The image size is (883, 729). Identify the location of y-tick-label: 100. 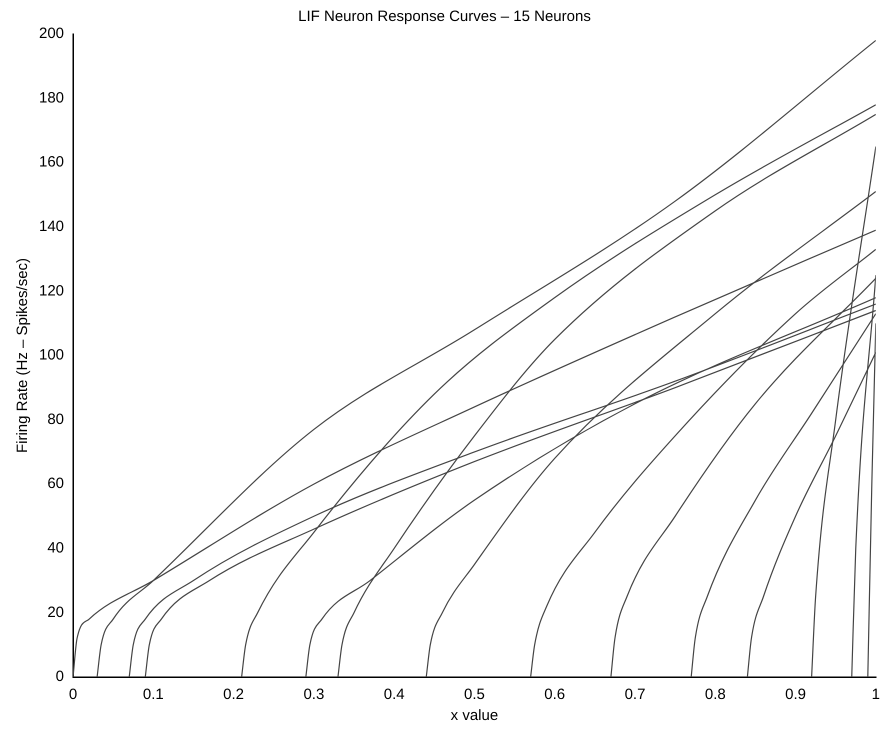
(51, 355).